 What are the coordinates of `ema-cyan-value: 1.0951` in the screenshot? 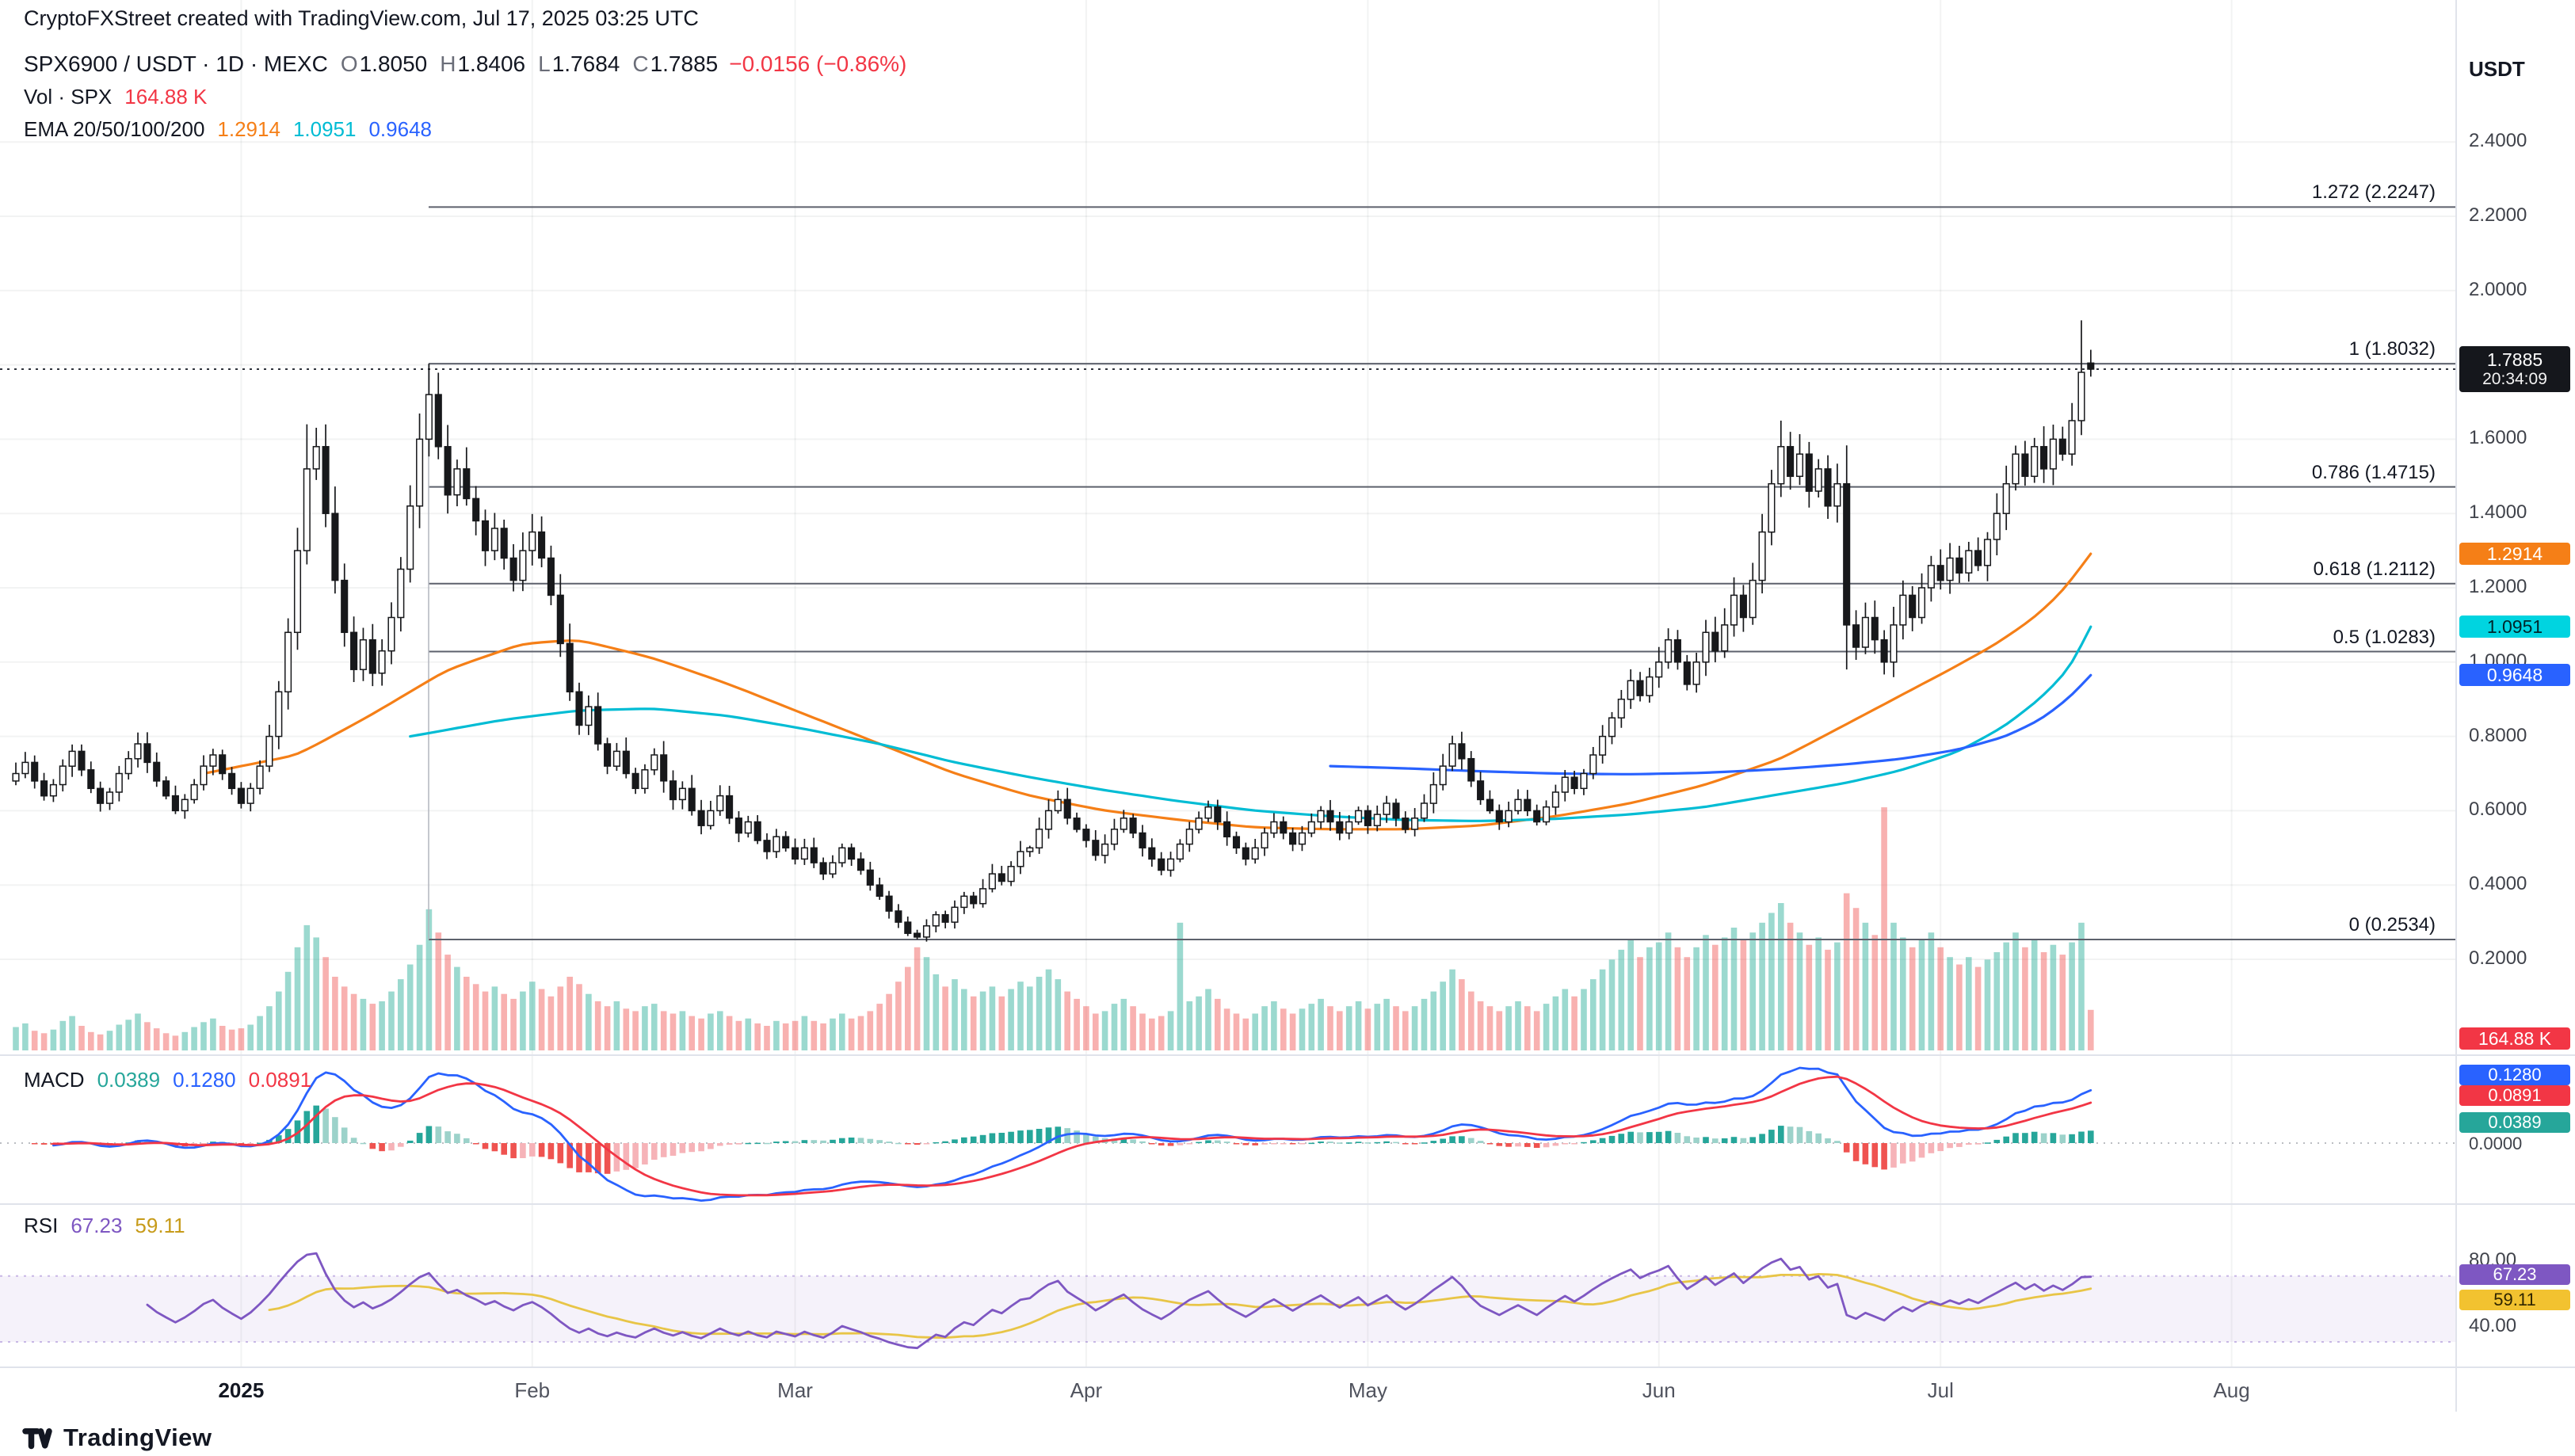 It's located at (324, 129).